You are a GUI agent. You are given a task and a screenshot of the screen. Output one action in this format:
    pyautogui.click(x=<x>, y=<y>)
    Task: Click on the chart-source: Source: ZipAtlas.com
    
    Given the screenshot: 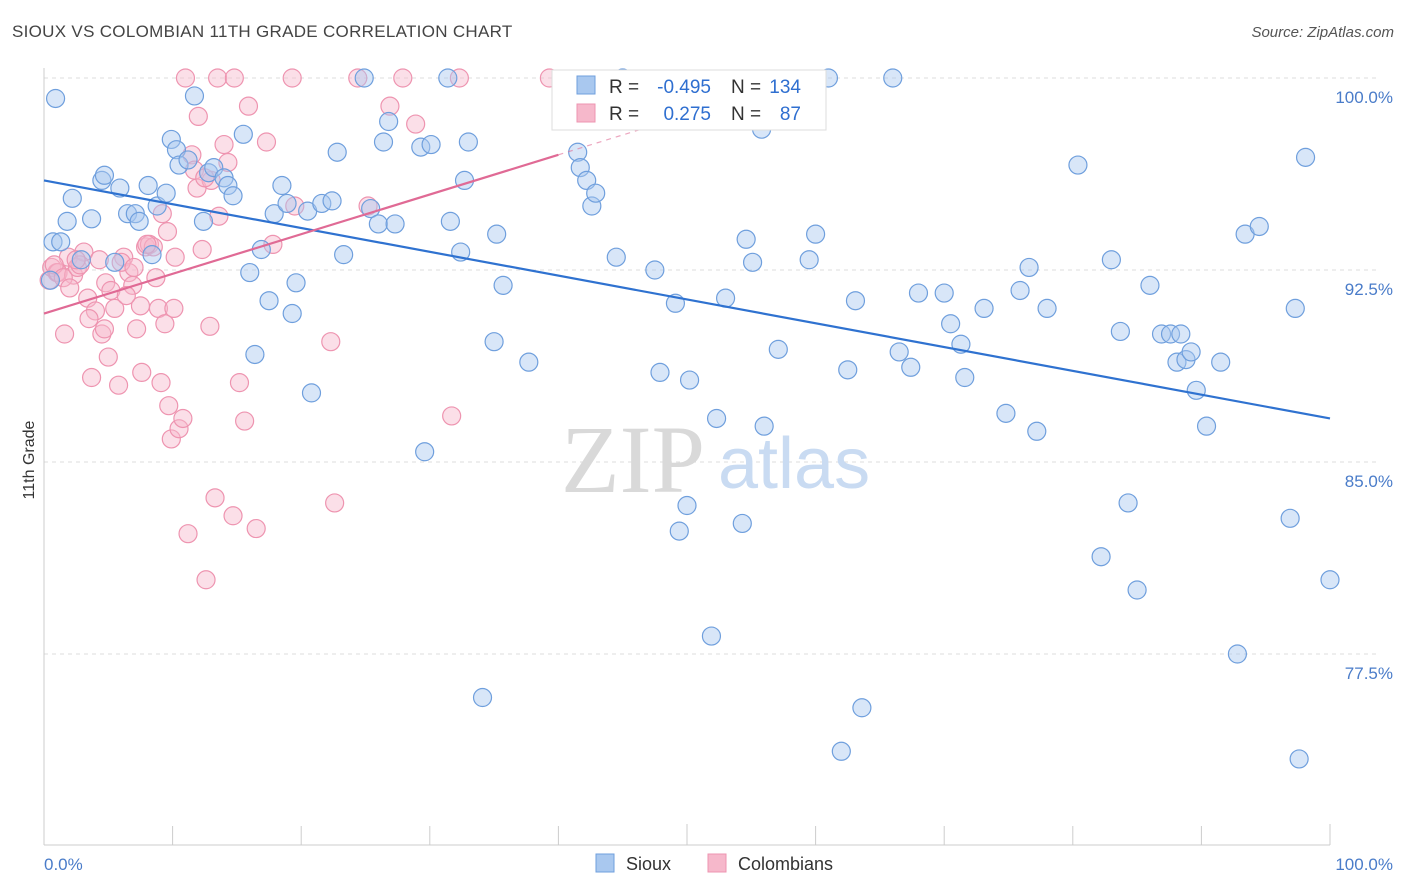 What is the action you would take?
    pyautogui.click(x=1322, y=32)
    